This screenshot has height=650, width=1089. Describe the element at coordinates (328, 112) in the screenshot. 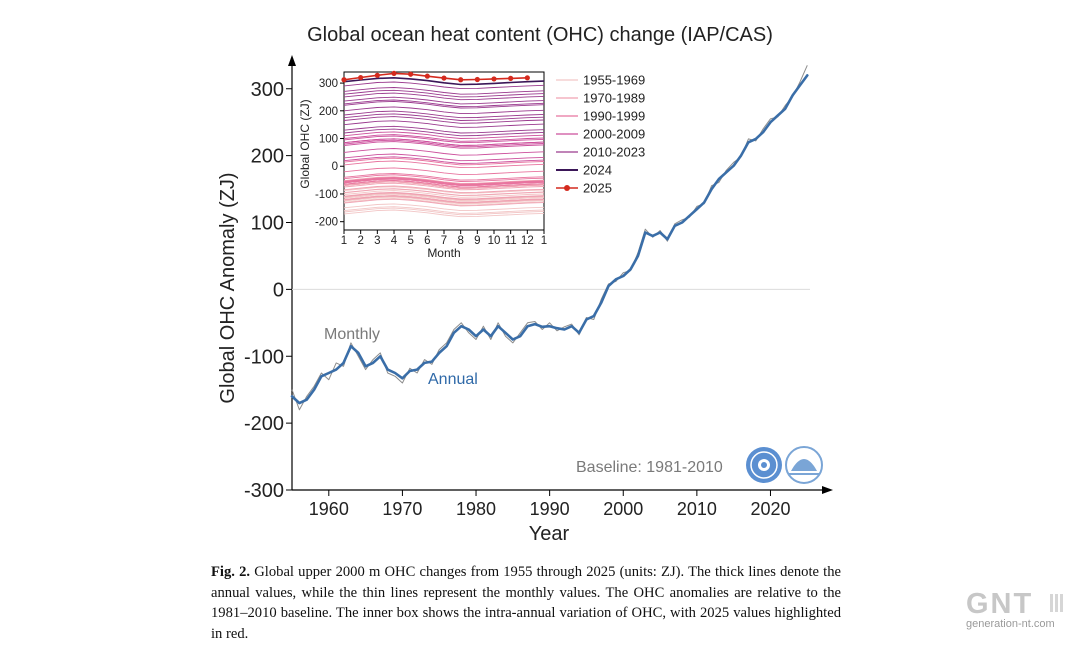

I see `inset-y-tick-label: 200` at that location.